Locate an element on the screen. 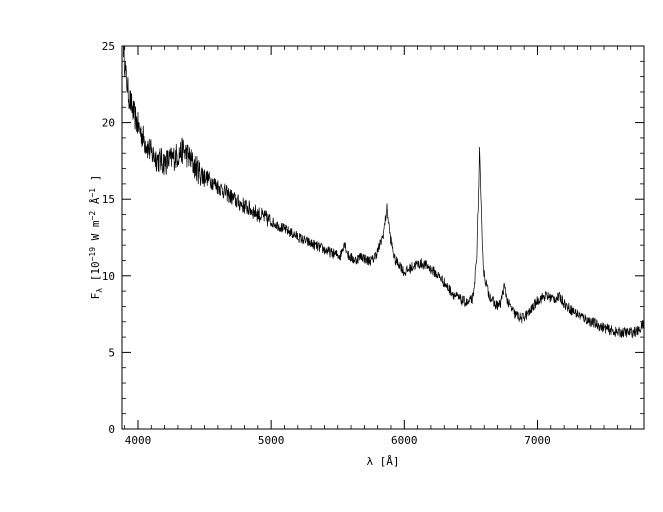 This screenshot has height=512, width=663. y-tick-label: 10 is located at coordinates (108, 276).